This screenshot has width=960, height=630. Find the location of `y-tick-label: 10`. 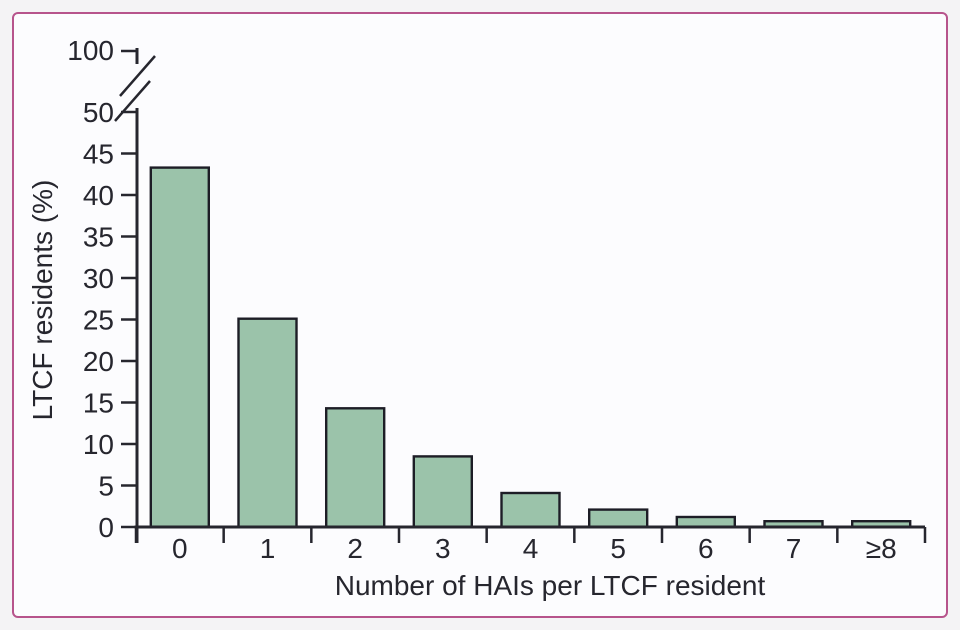

y-tick-label: 10 is located at coordinates (98, 444).